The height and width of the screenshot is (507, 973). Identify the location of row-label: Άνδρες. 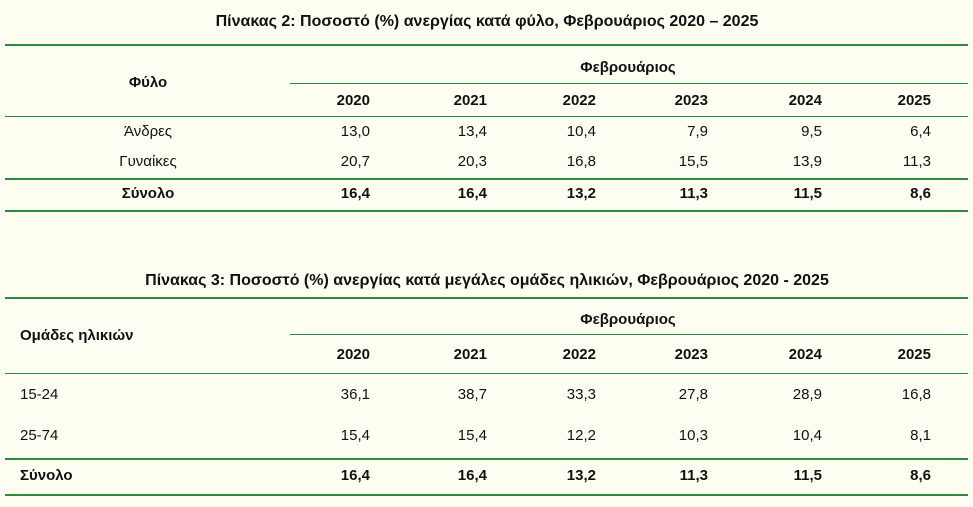
(148, 131).